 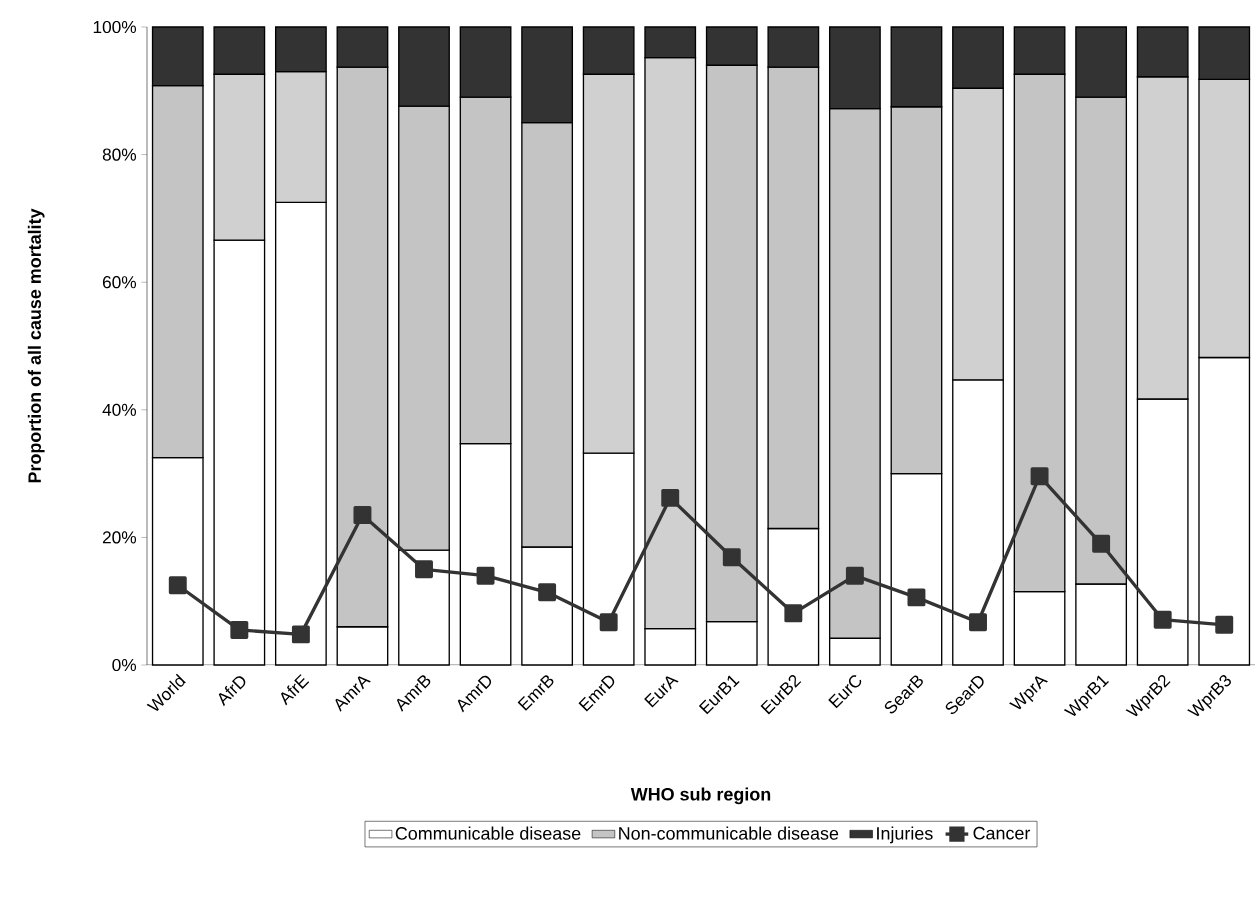 What do you see at coordinates (729, 833) in the screenshot?
I see `legend-label: Non-communicable disease` at bounding box center [729, 833].